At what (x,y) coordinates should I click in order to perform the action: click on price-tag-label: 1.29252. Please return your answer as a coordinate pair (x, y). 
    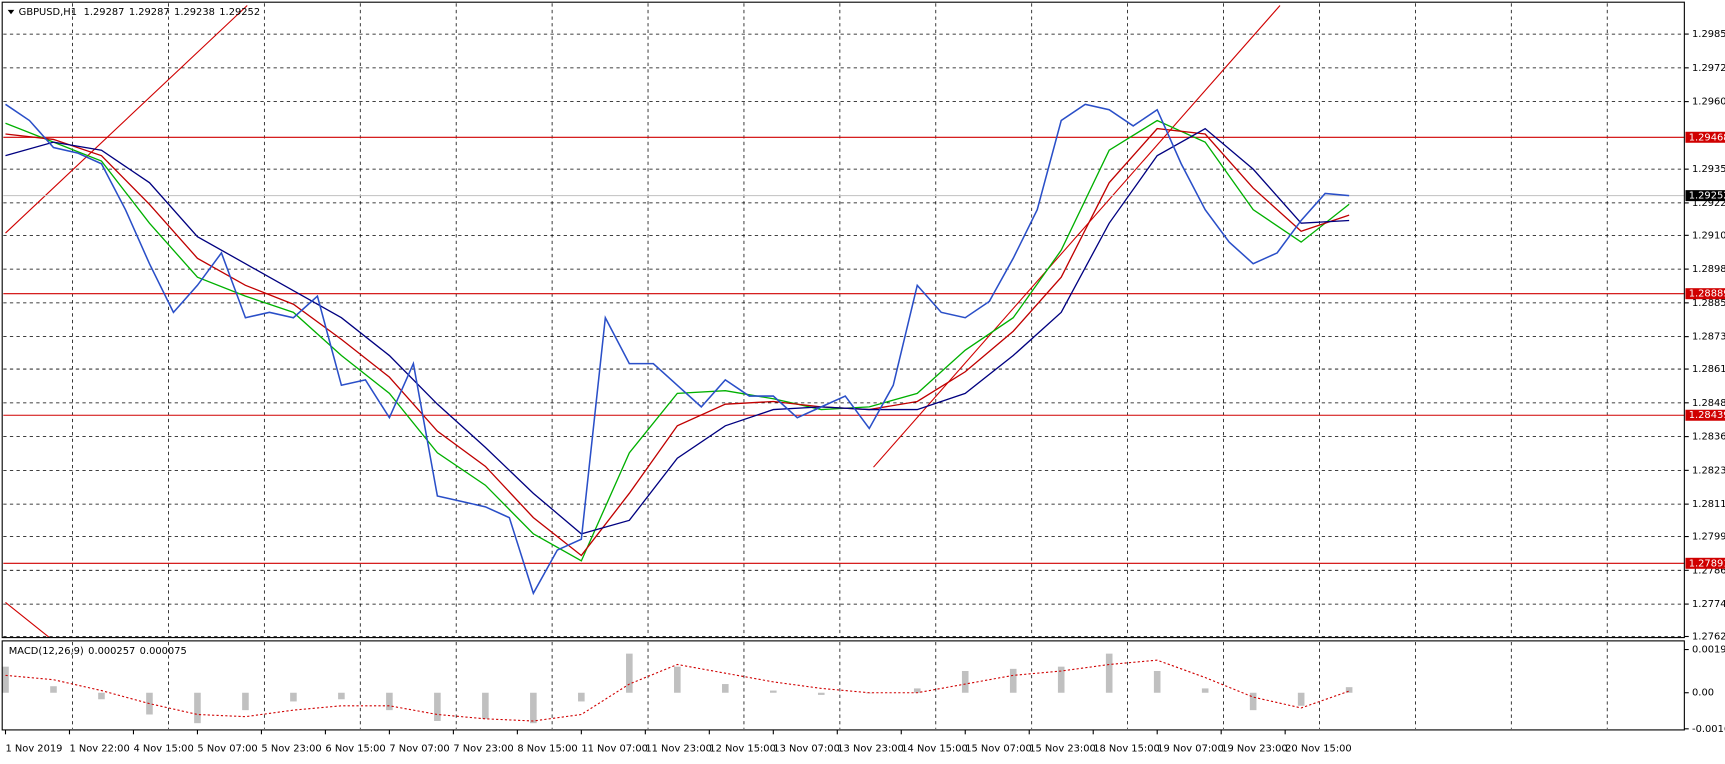
    Looking at the image, I should click on (1707, 196).